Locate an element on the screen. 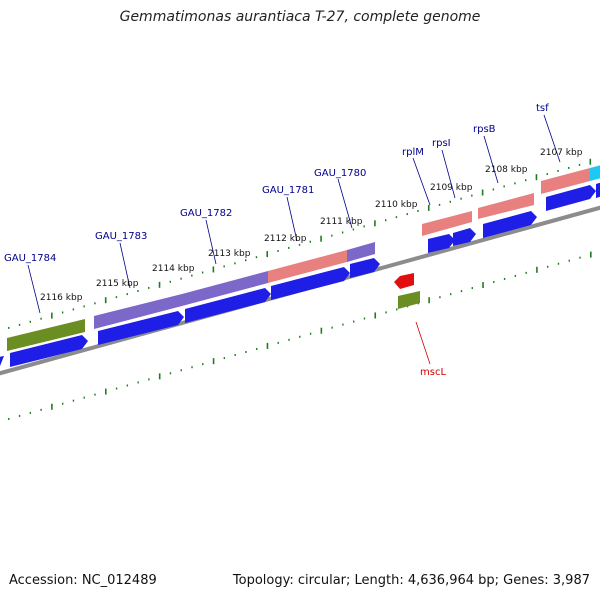  gene-label-gau1782: GAU_1782 is located at coordinates (206, 213).